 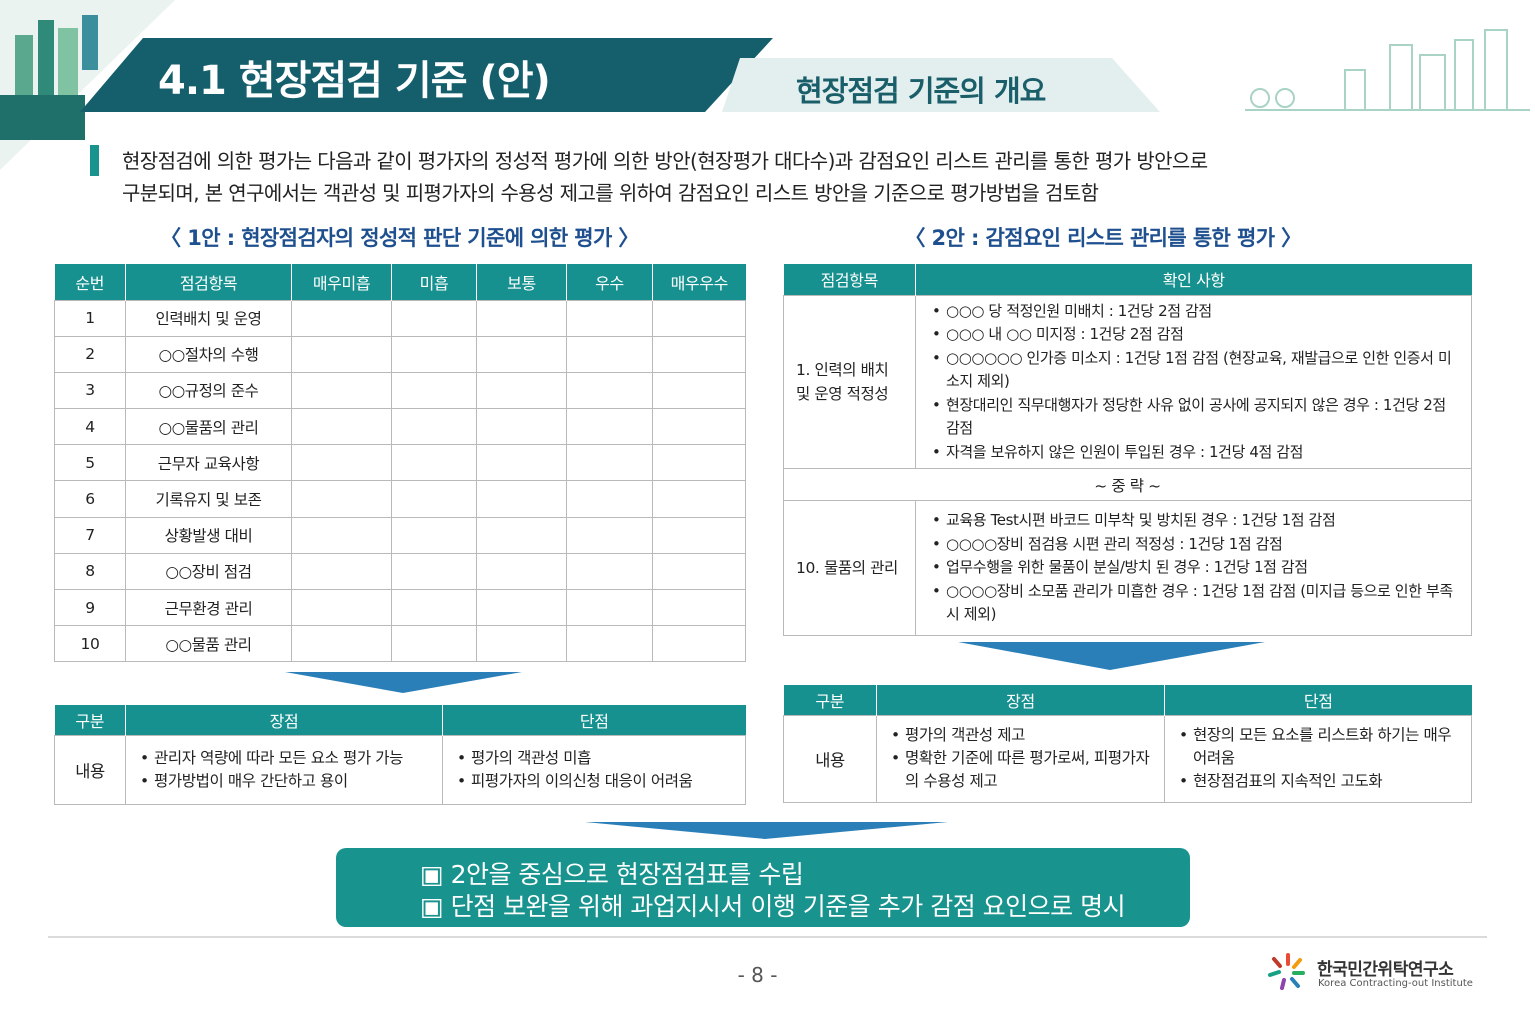 I want to click on header-cell: 점검항목, so click(x=849, y=279).